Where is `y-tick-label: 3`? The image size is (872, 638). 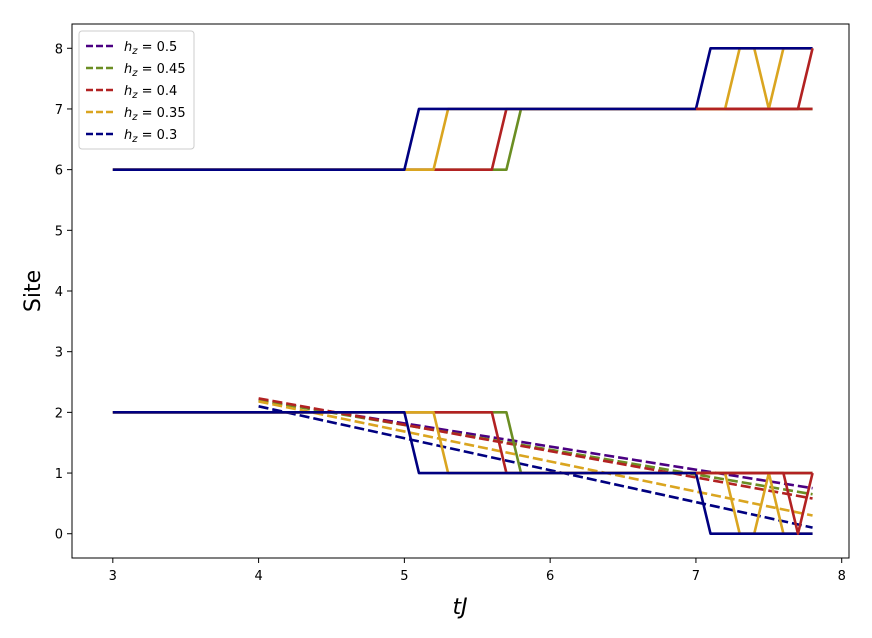 y-tick-label: 3 is located at coordinates (59, 353).